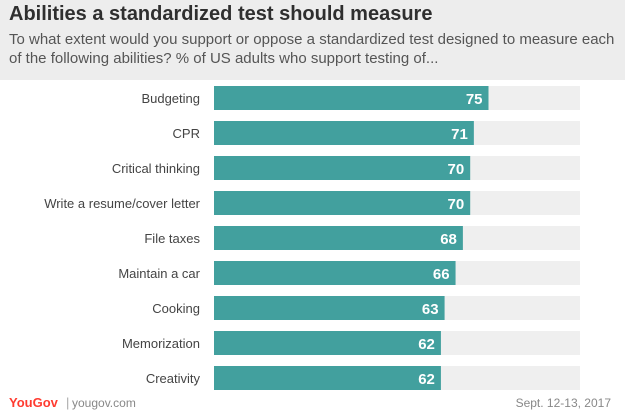 The height and width of the screenshot is (416, 625). I want to click on category-label: CPR, so click(186, 133).